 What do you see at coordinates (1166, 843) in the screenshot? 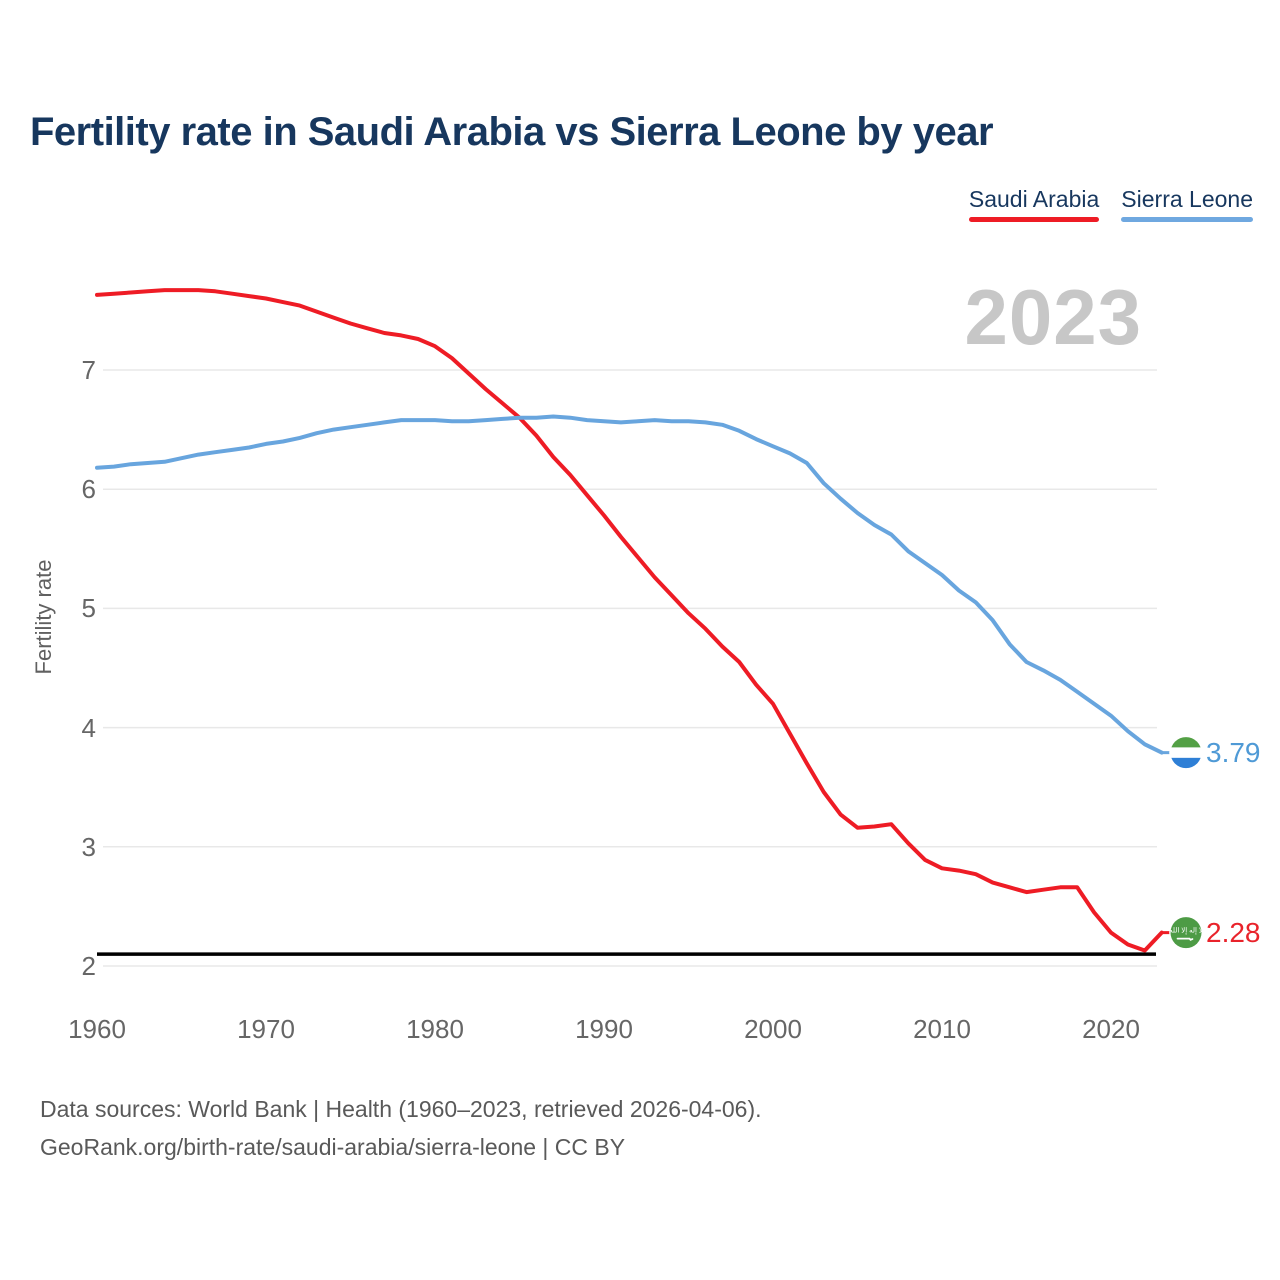
I see `line-end-connectors` at bounding box center [1166, 843].